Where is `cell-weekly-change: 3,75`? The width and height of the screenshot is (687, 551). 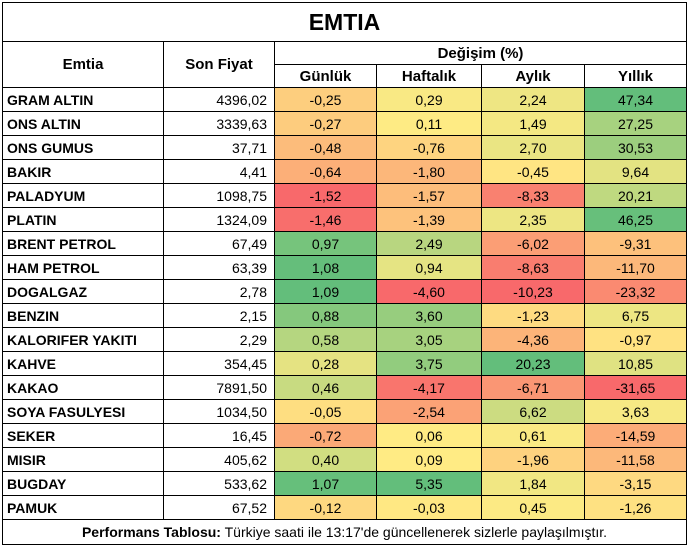 cell-weekly-change: 3,75 is located at coordinates (429, 363).